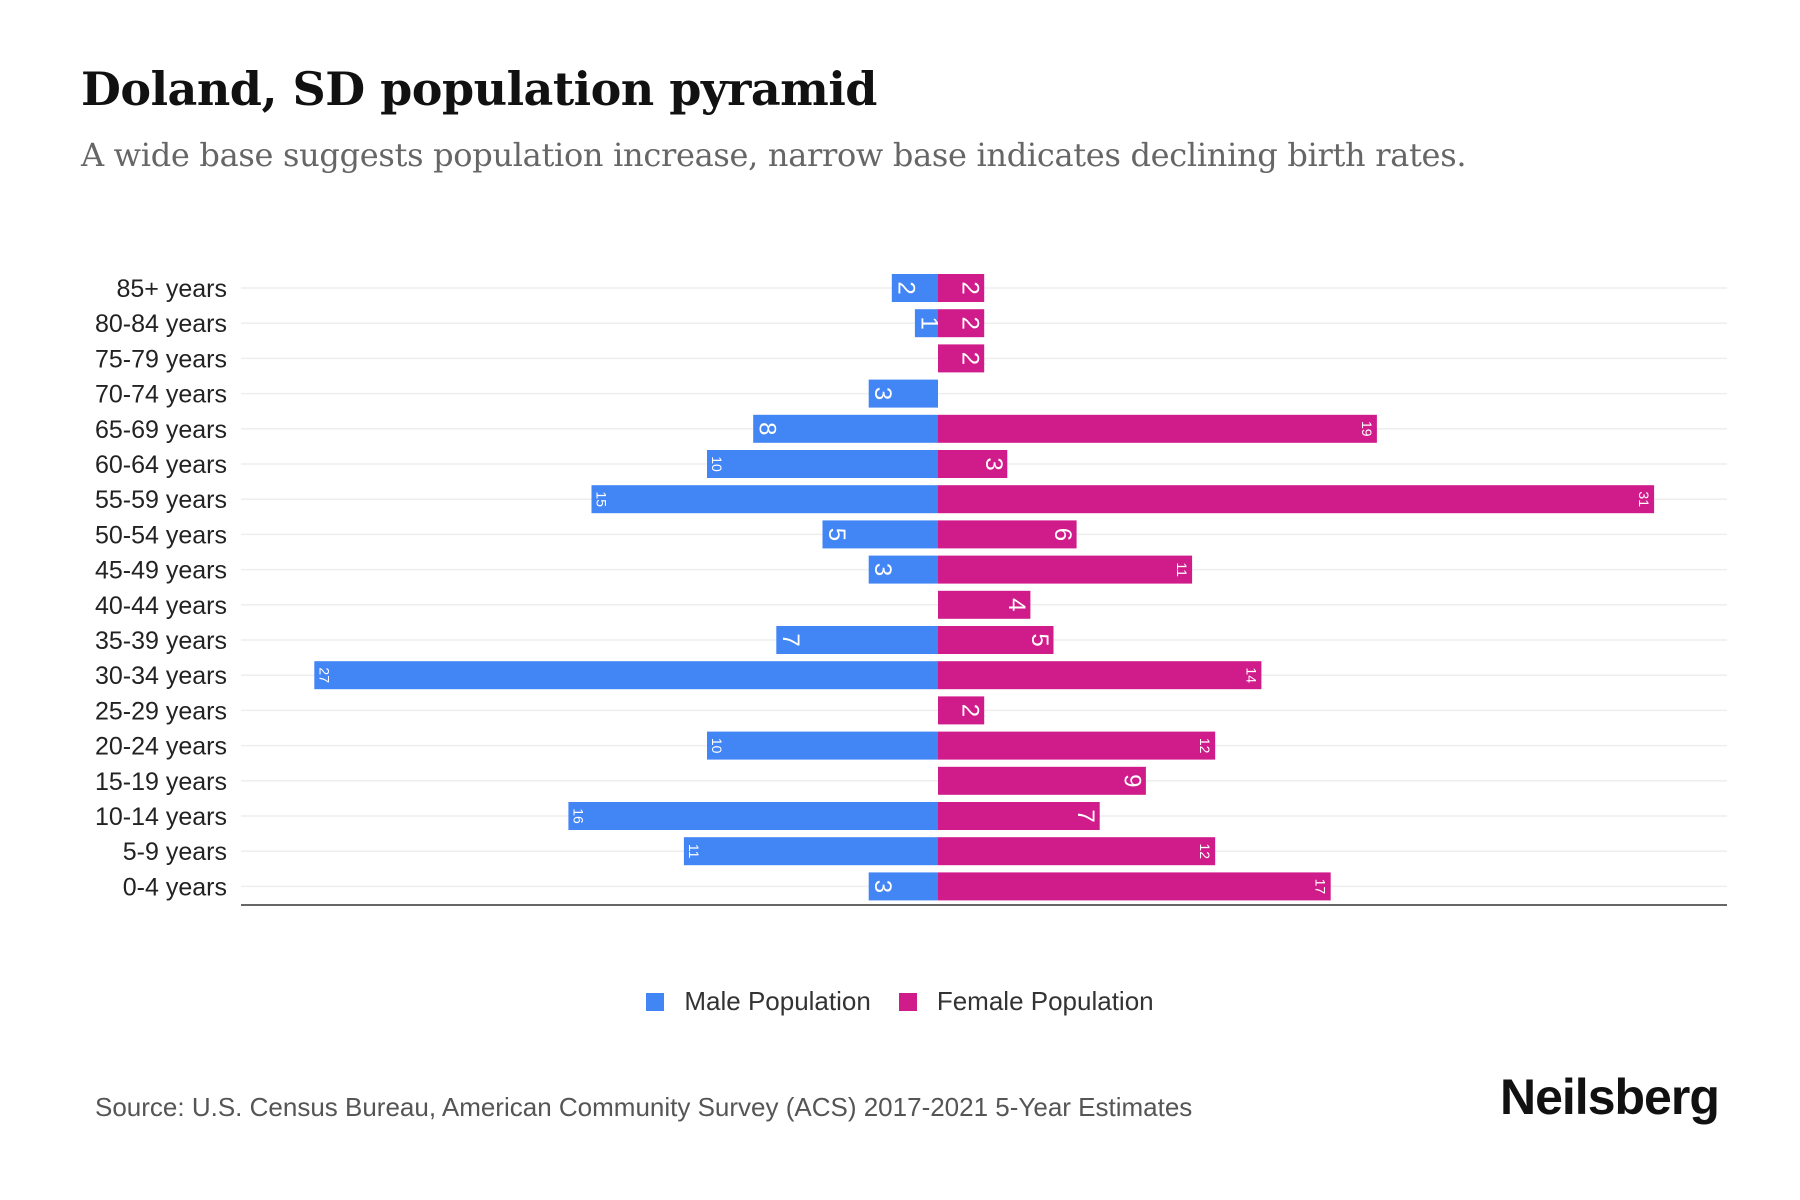  I want to click on y-tick-label: 65-69 years, so click(161, 430).